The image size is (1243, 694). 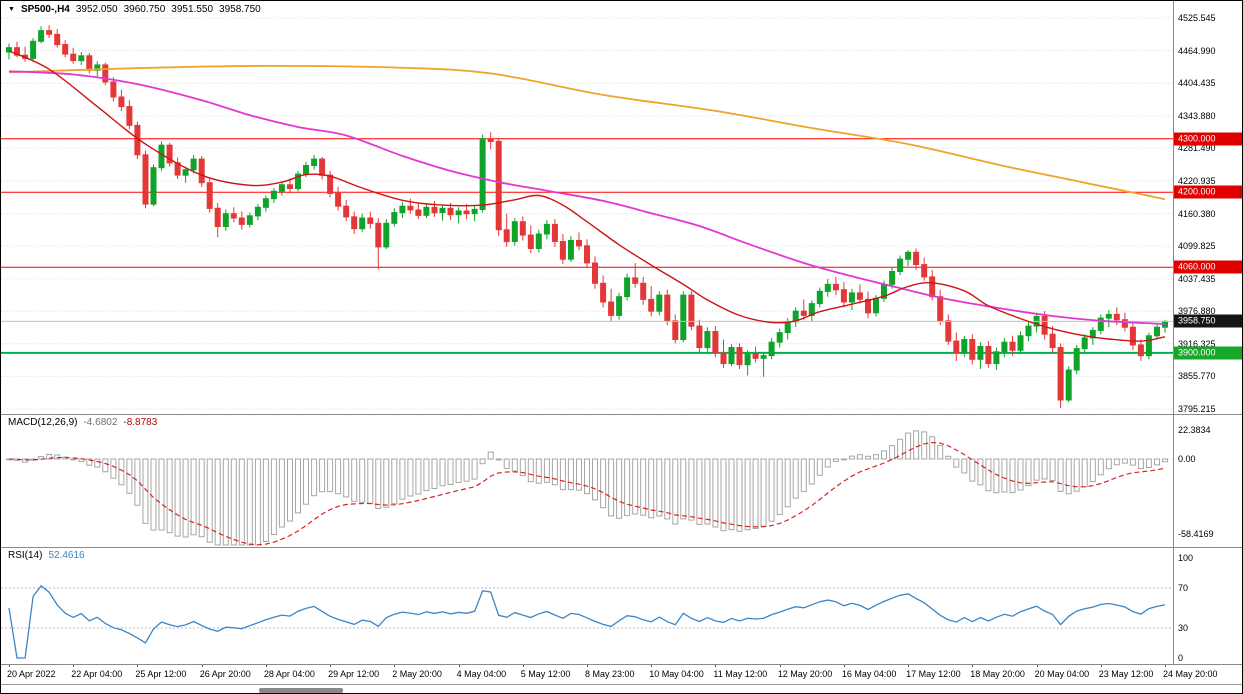 I want to click on price-axis-label: 4404.435, so click(x=1197, y=83).